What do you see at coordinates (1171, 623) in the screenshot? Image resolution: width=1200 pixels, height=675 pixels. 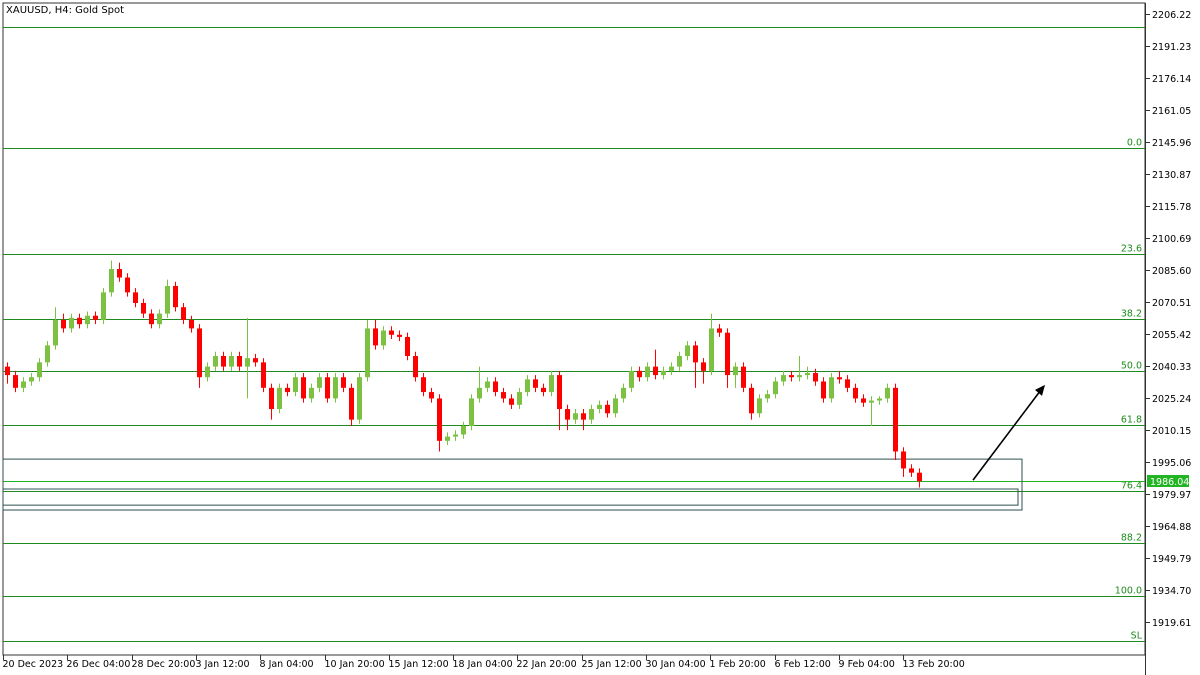 I see `price-tick-label: 1919.61` at bounding box center [1171, 623].